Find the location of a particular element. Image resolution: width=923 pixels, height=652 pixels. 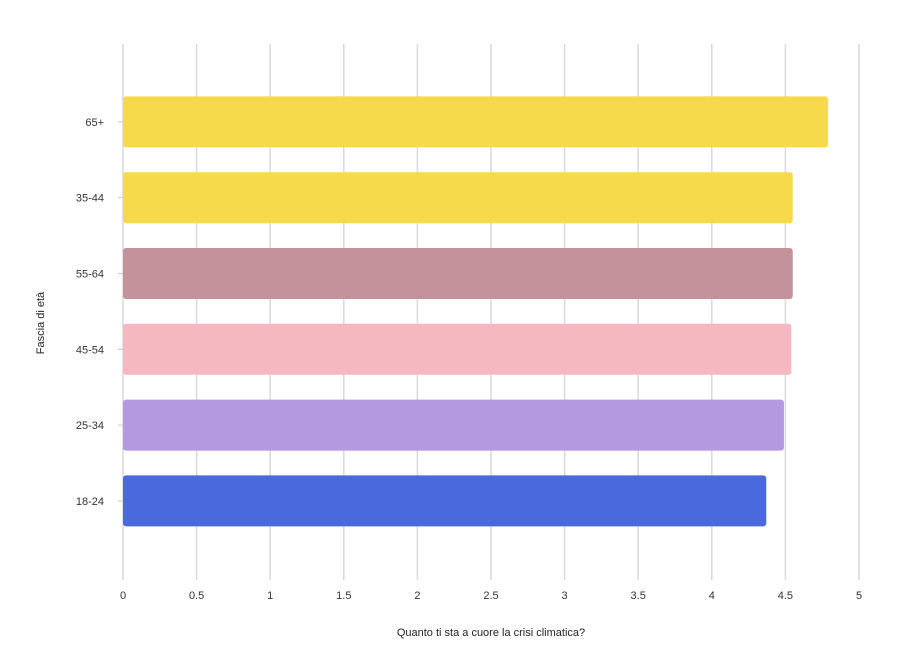

y-tick-label: 25-34 is located at coordinates (90, 426).